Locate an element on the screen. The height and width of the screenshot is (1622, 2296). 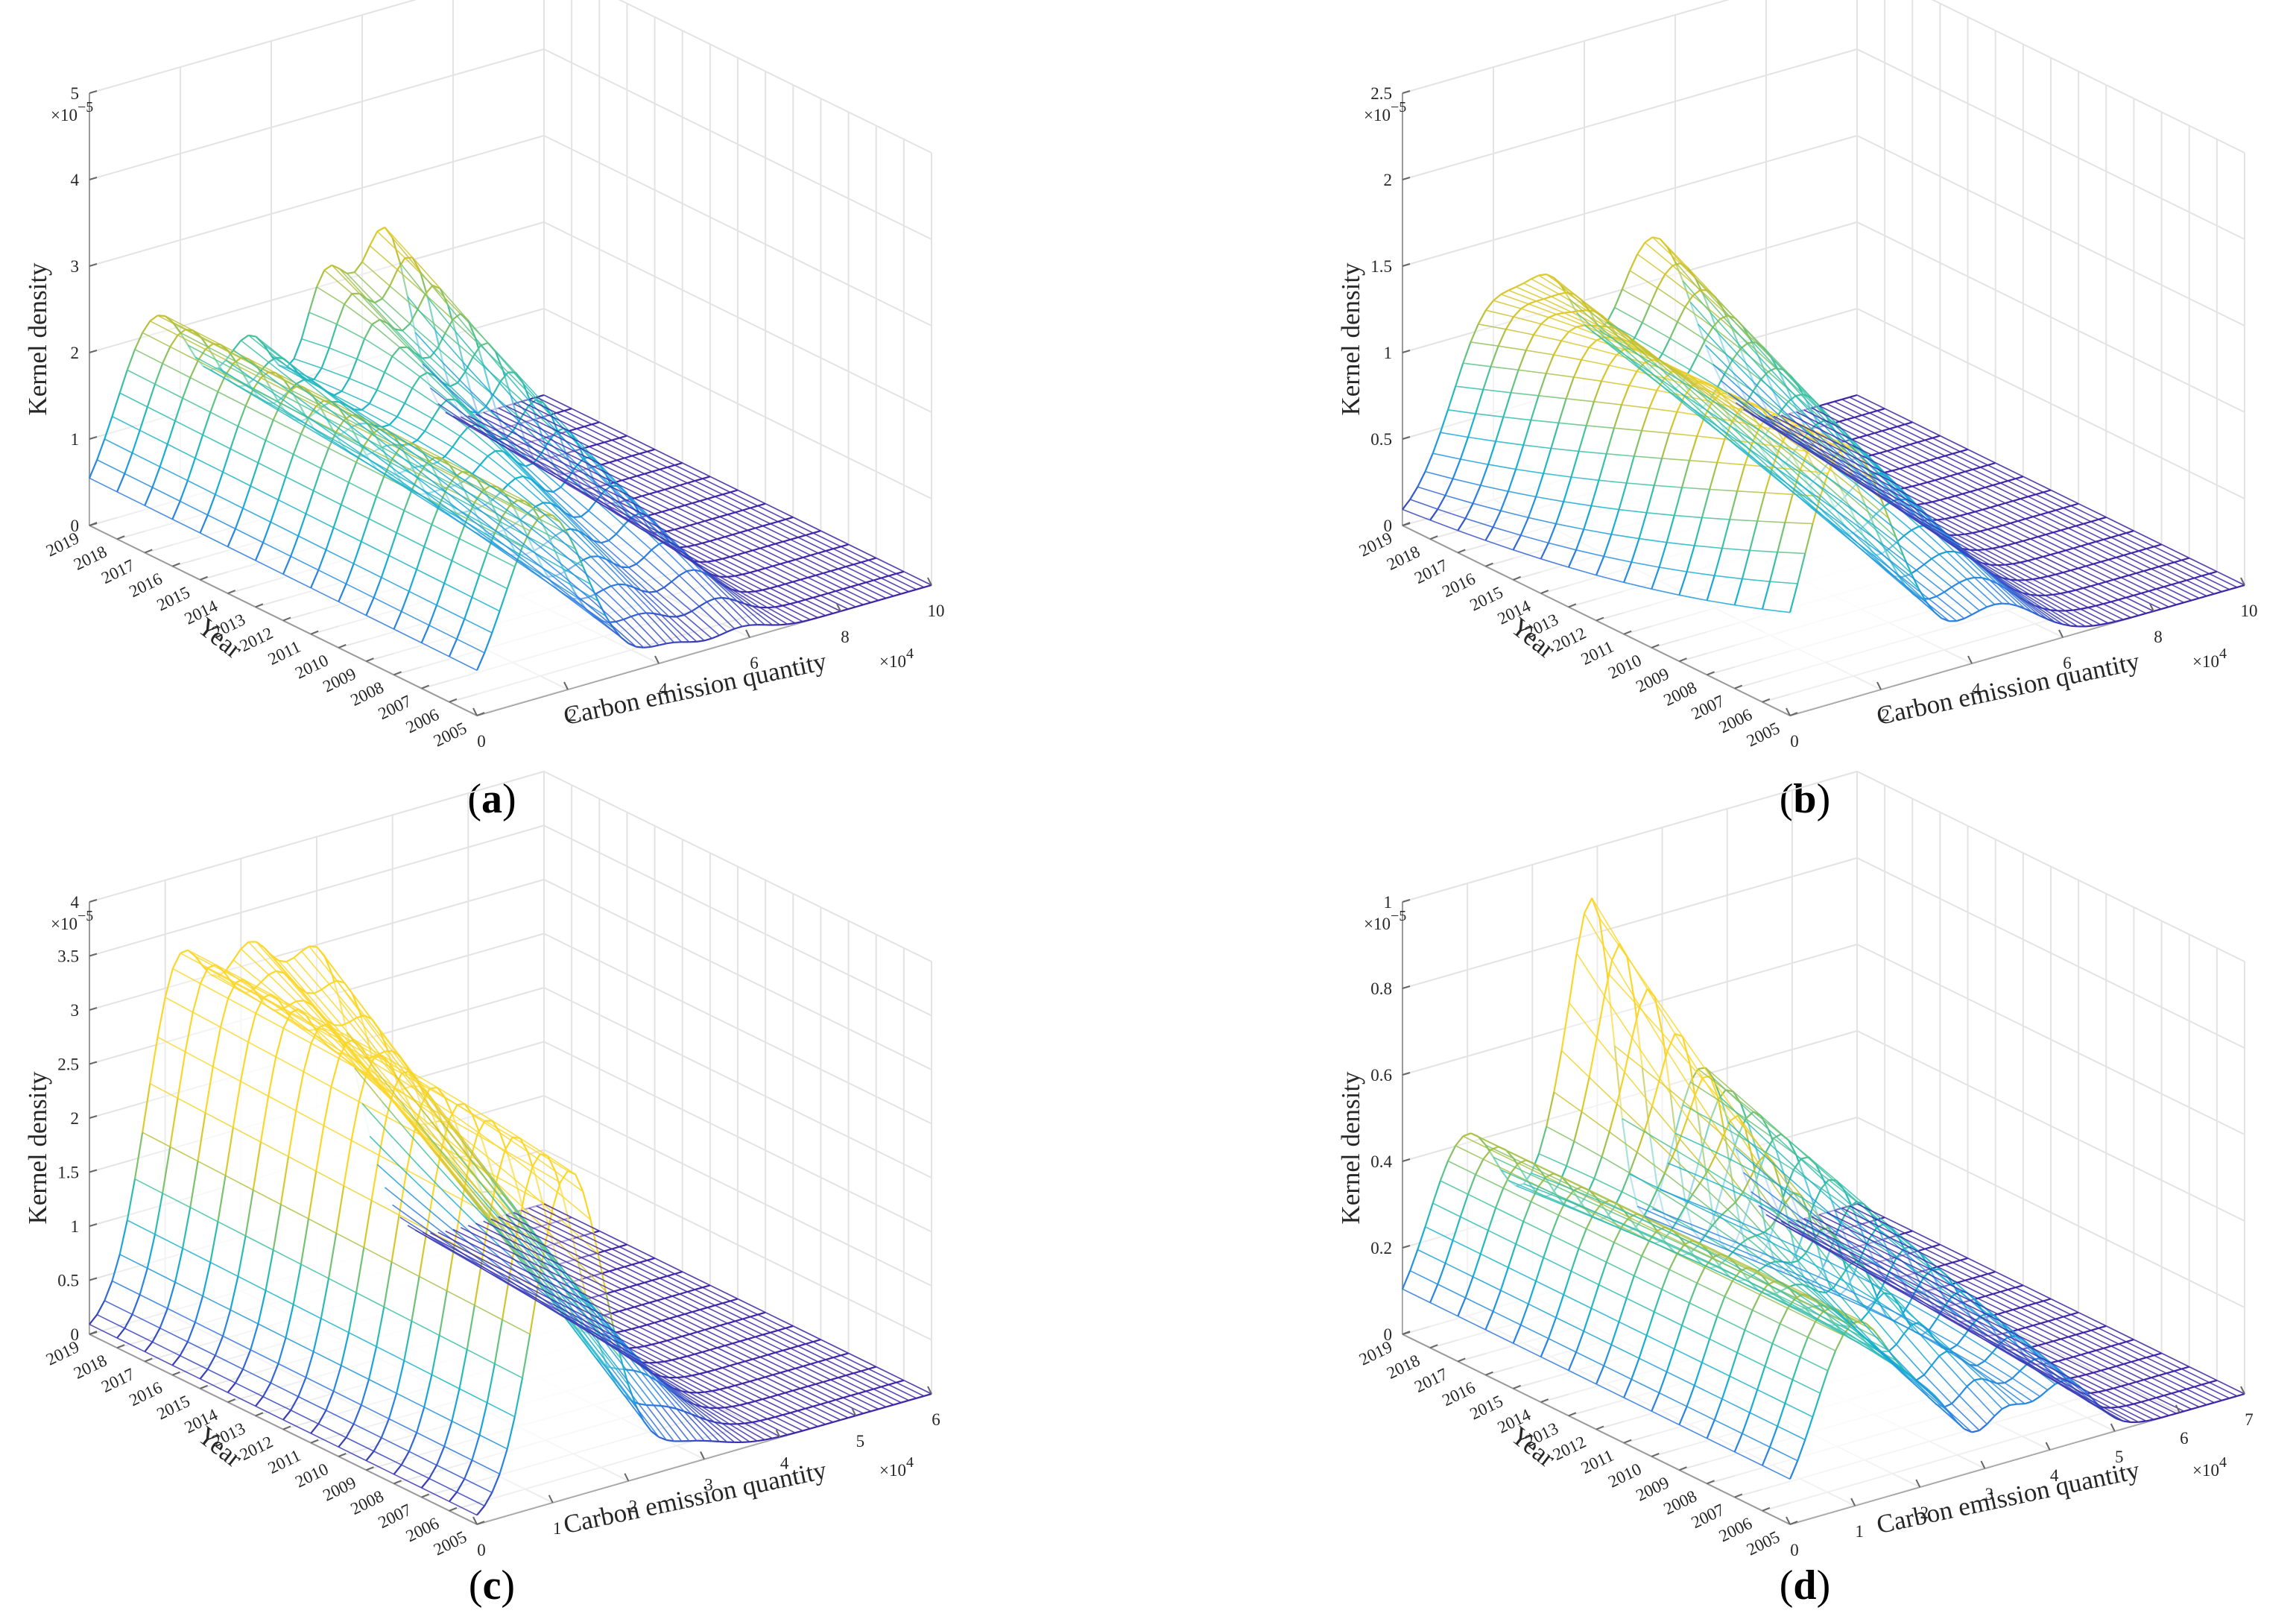
panel-a-x-tick-0: 0 is located at coordinates (481, 741).